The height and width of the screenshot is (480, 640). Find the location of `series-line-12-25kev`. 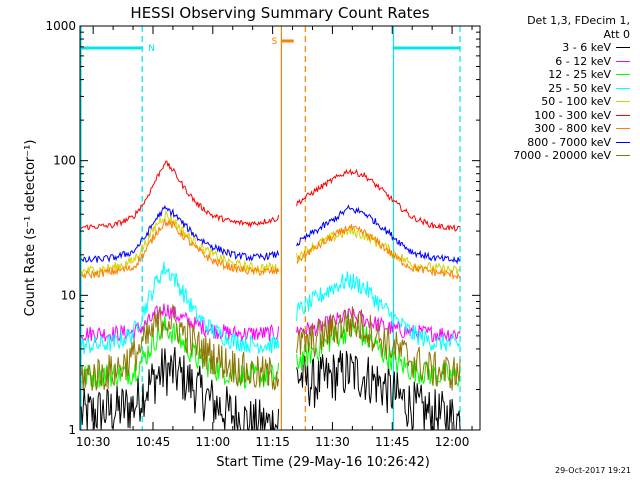

series-line-12-25kev is located at coordinates (180, 352).